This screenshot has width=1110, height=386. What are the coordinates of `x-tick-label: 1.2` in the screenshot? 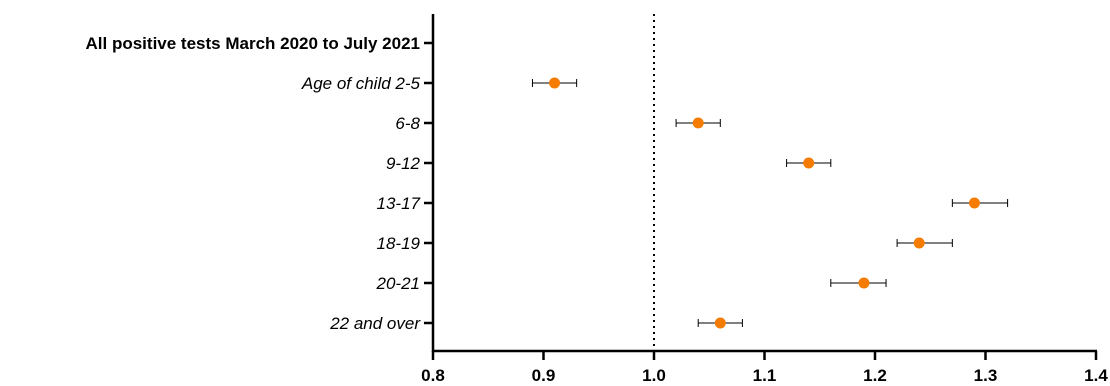 It's located at (875, 375).